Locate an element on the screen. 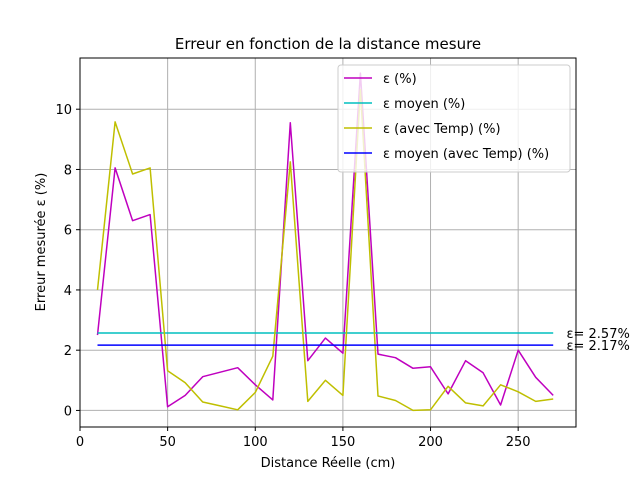 The image size is (640, 480). x-tick-label: 250 is located at coordinates (518, 442).